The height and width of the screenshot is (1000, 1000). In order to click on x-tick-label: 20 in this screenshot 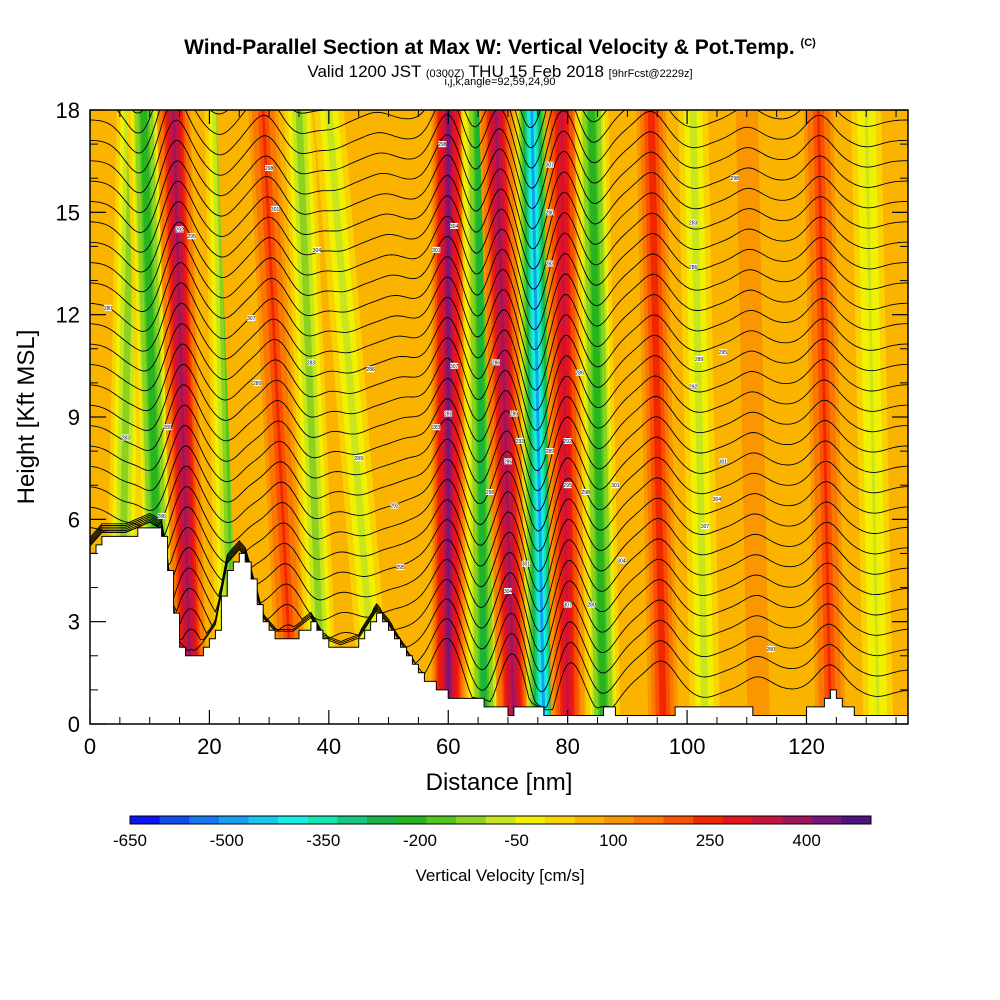, I will do `click(209, 746)`.